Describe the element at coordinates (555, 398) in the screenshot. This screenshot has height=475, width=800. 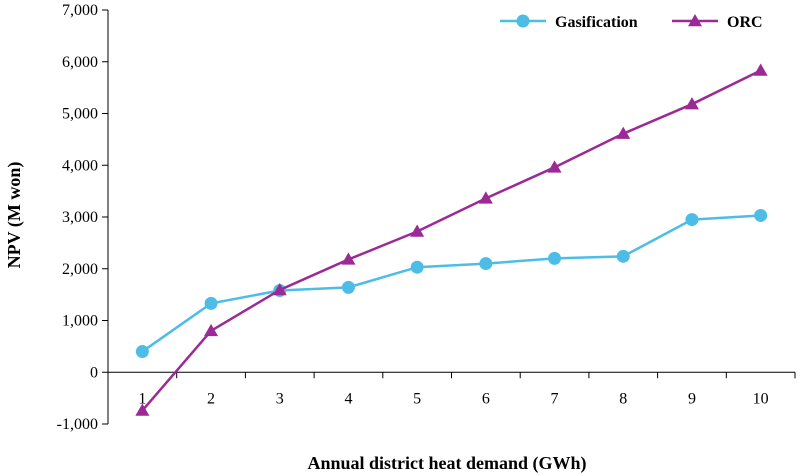
I see `x-tick-label: 7` at that location.